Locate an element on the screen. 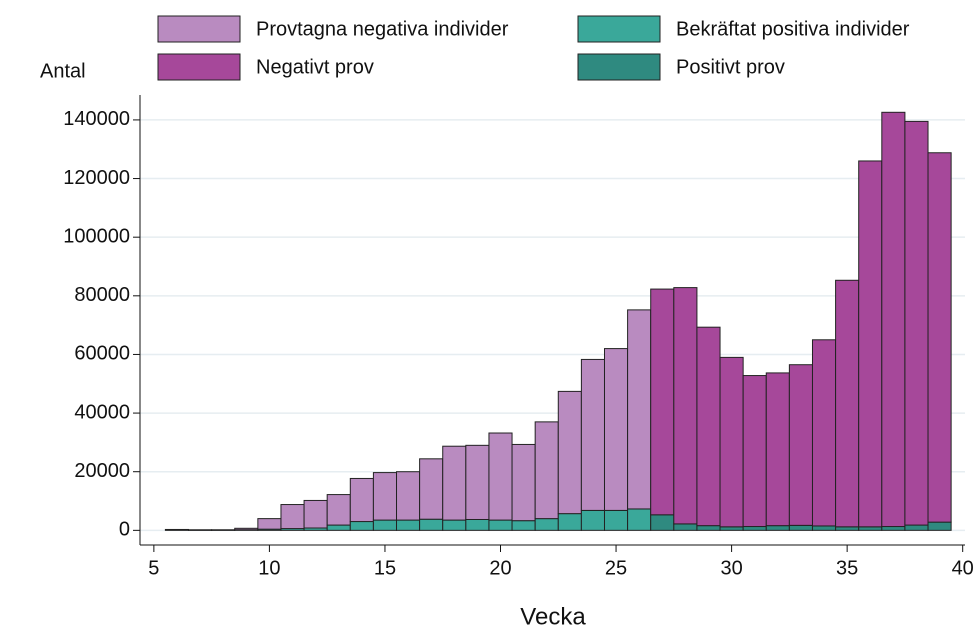  y-tick-label: 100000 is located at coordinates (96, 236).